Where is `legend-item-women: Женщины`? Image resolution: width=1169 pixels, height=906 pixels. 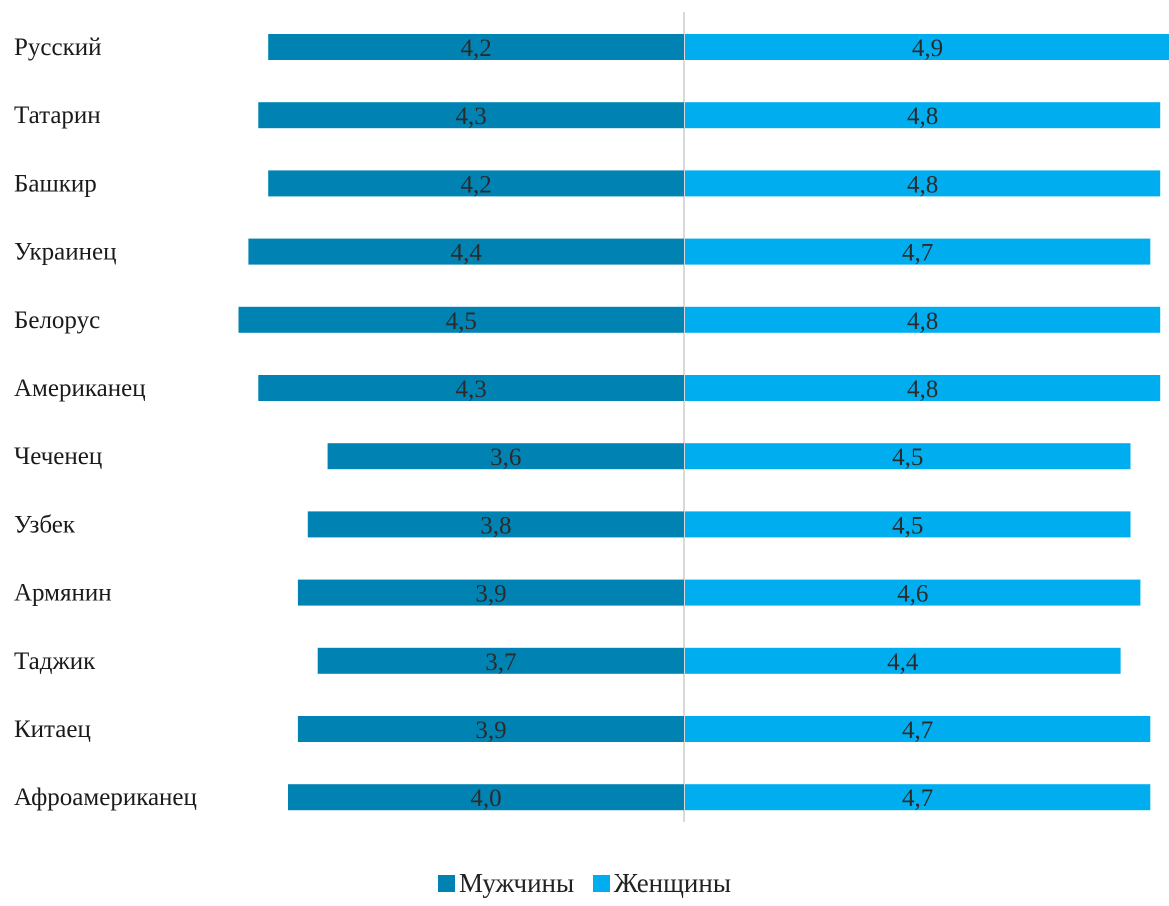 legend-item-women: Женщины is located at coordinates (661, 883).